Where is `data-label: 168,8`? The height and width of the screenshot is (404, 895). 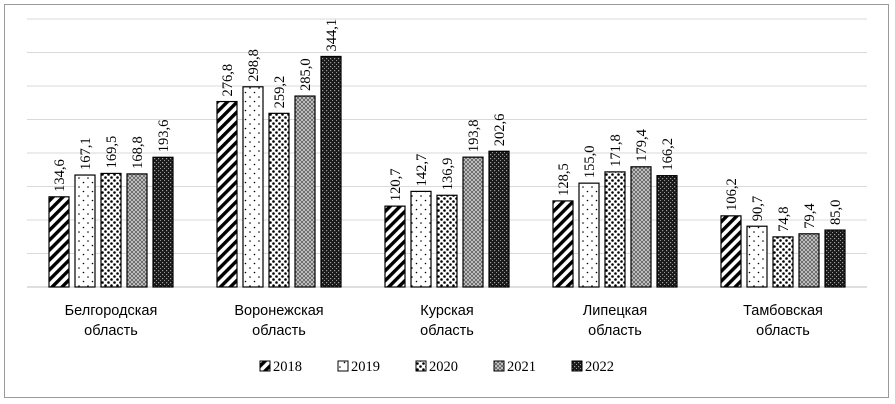
data-label: 168,8 is located at coordinates (138, 152).